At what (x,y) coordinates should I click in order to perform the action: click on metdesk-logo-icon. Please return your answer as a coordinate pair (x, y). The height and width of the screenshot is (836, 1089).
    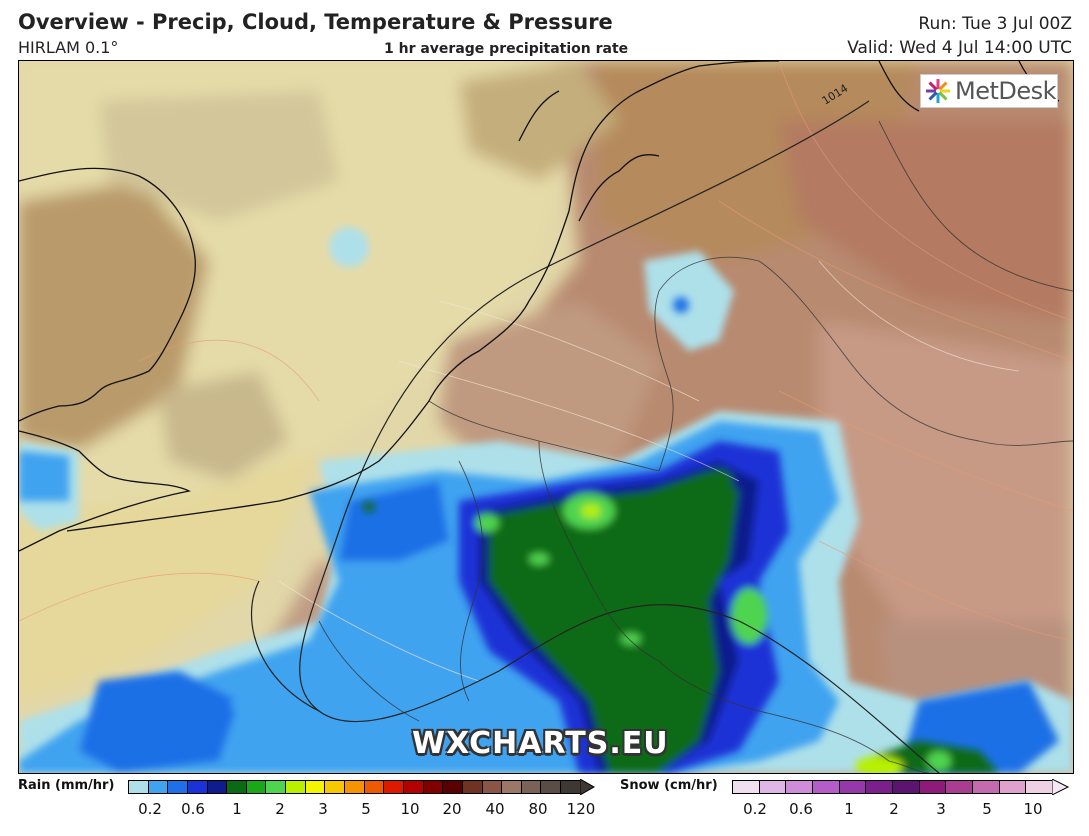
    Looking at the image, I should click on (938, 91).